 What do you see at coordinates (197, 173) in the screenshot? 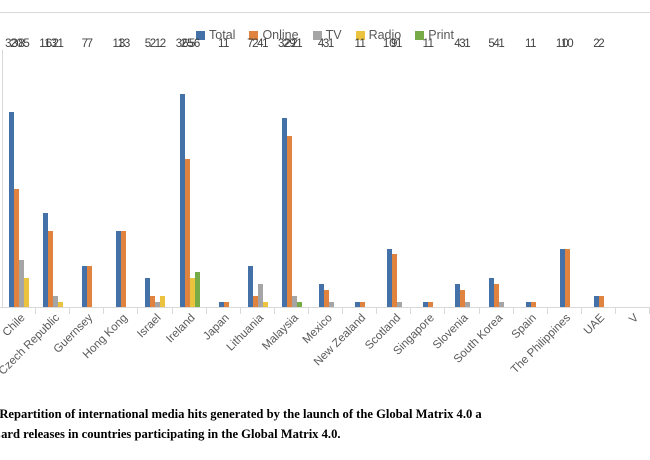
I see `bar-print: 6` at bounding box center [197, 173].